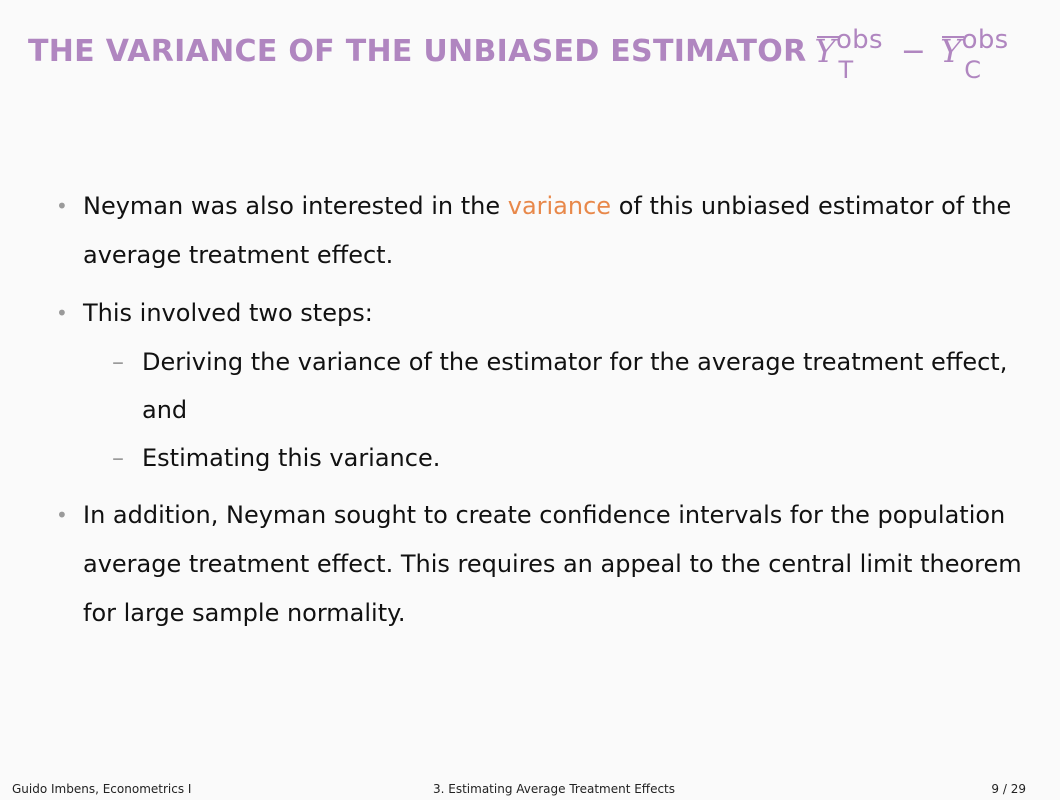 The width and height of the screenshot is (1060, 800). Describe the element at coordinates (559, 206) in the screenshot. I see `highlighted-term: variance` at that location.